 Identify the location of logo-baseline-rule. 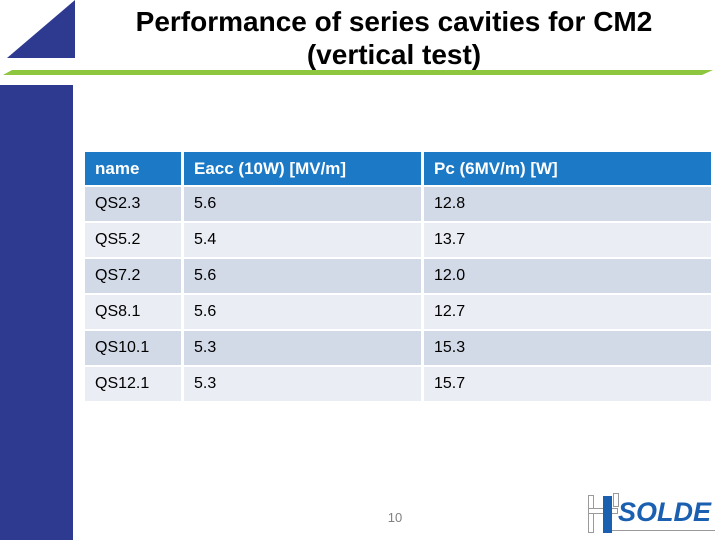
(663, 530).